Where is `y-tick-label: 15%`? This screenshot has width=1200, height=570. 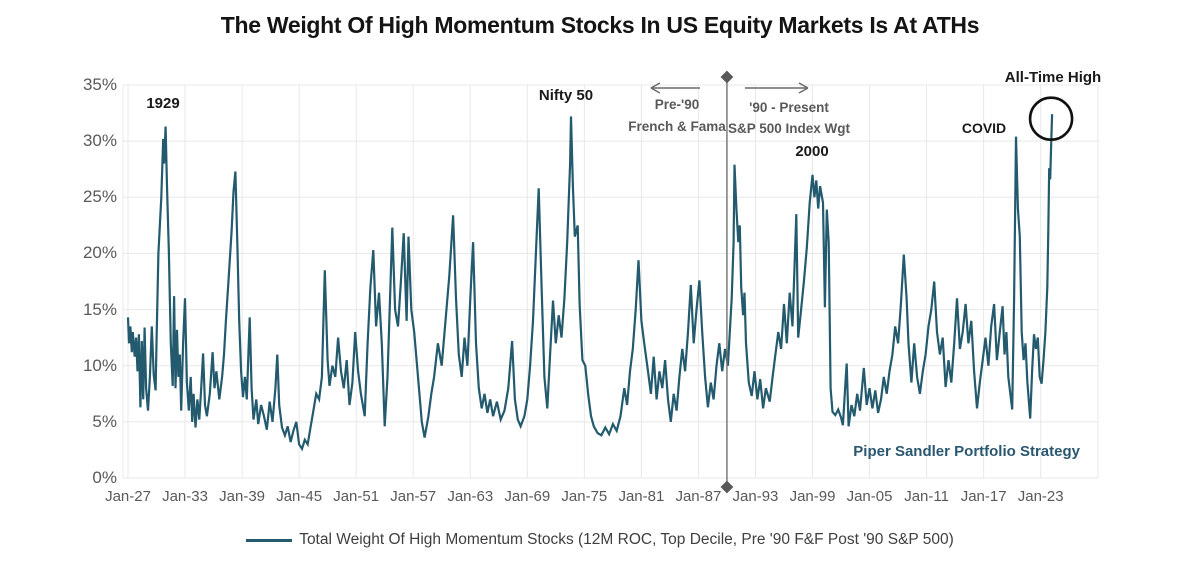
y-tick-label: 15% is located at coordinates (99, 309).